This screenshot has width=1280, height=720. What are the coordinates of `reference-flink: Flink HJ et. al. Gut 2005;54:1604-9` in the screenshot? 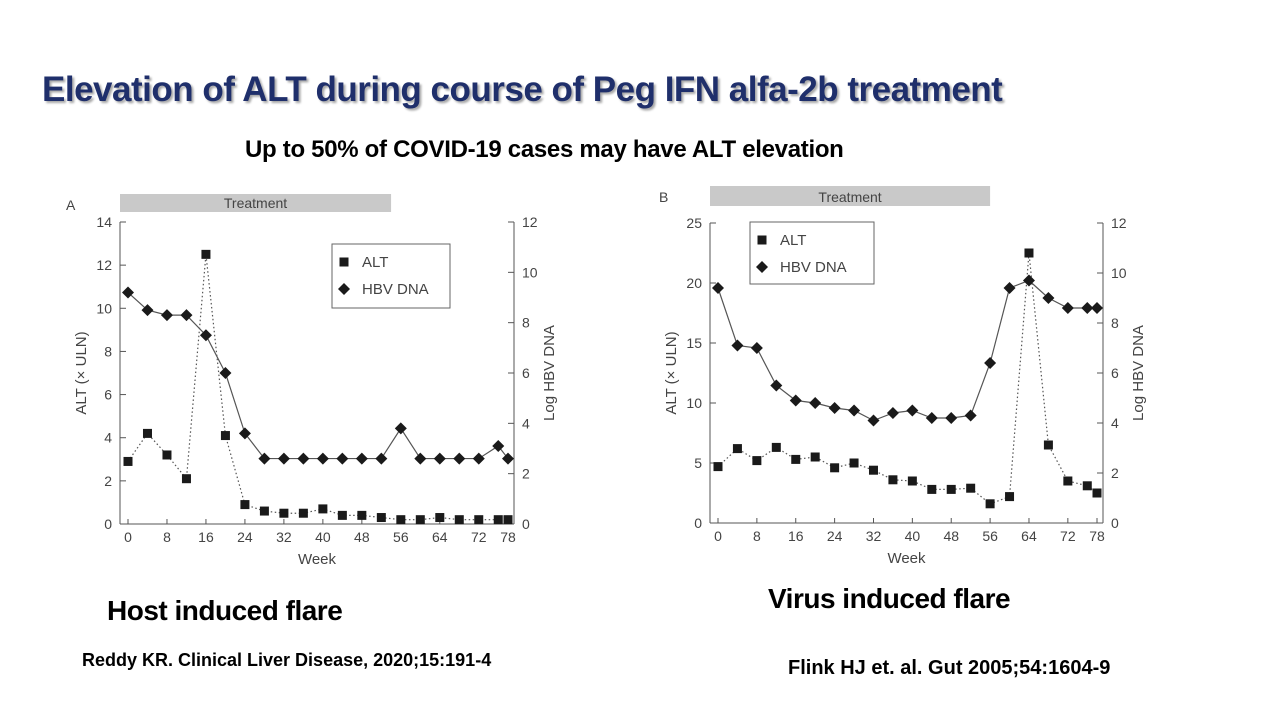 It's located at (949, 668).